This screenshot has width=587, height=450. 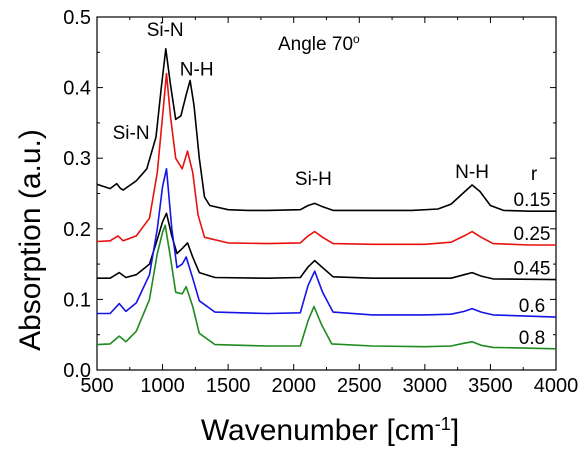 What do you see at coordinates (359, 386) in the screenshot?
I see `x-tick-label: 2500` at bounding box center [359, 386].